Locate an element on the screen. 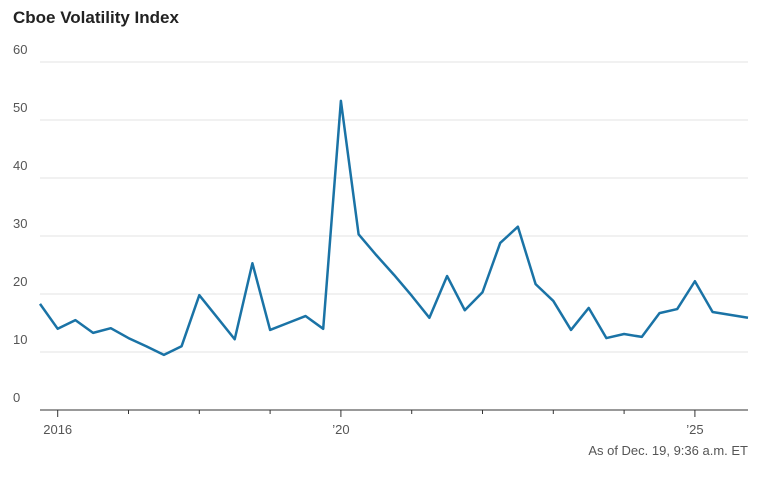 This screenshot has height=489, width=782. x-tick-label: 2016 is located at coordinates (57, 429).